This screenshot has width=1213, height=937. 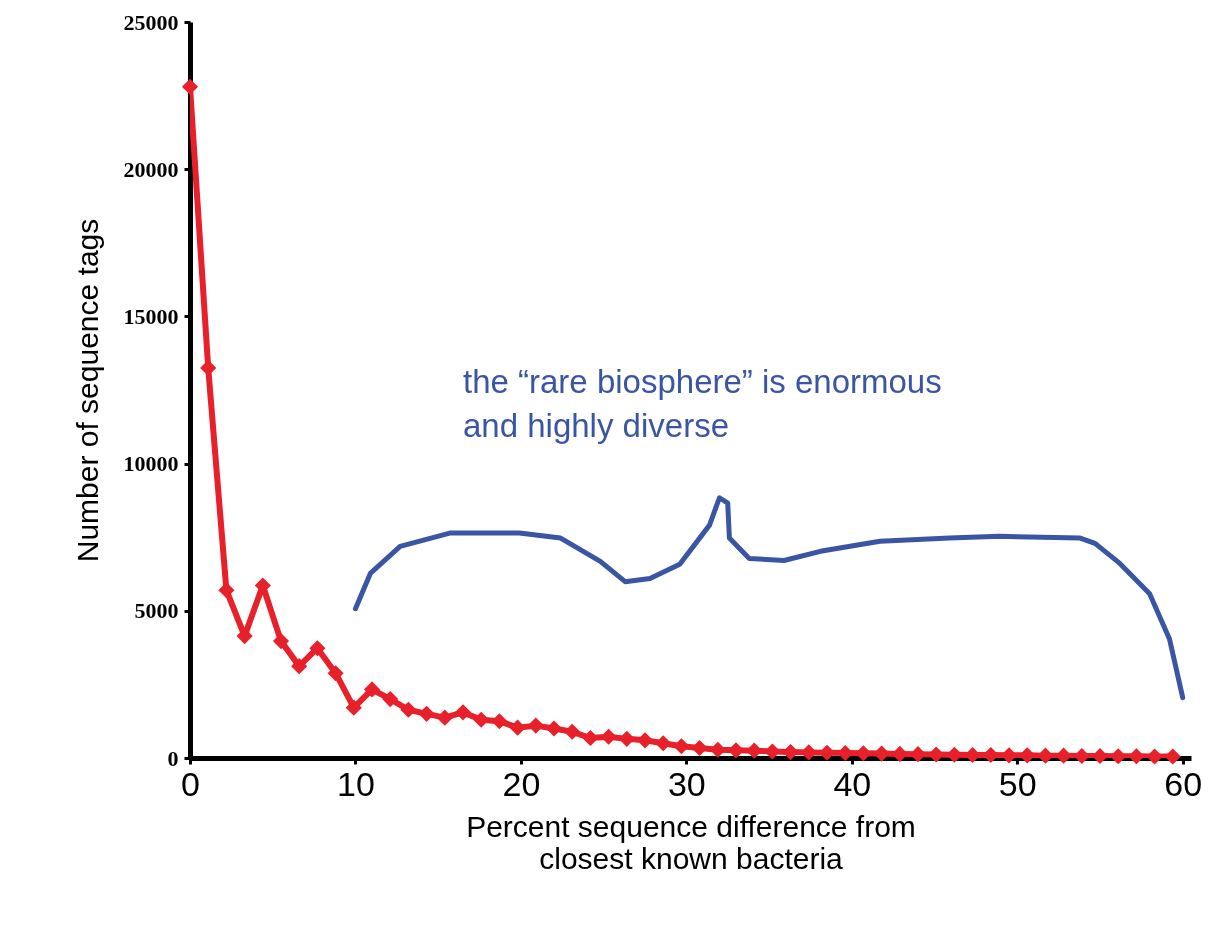 I want to click on x-tick-label: 20, so click(x=521, y=783).